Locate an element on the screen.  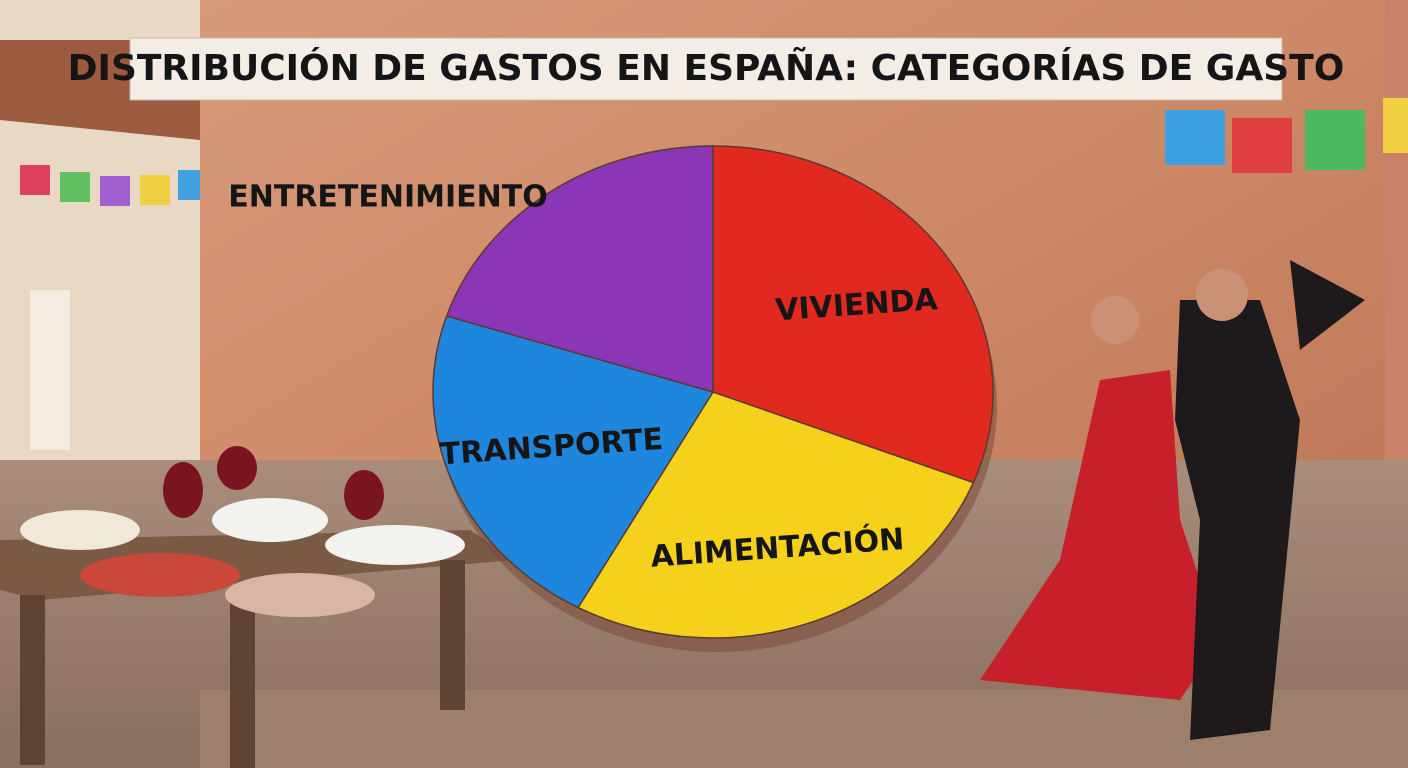
title-banner is located at coordinates (706, 69).